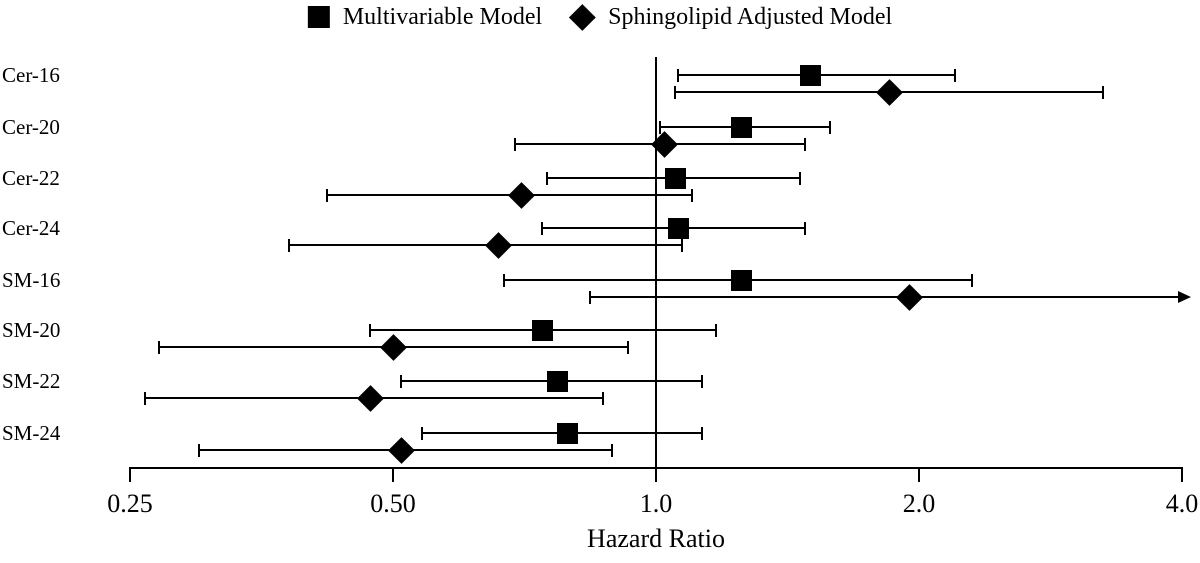 Image resolution: width=1200 pixels, height=563 pixels. Describe the element at coordinates (31, 127) in the screenshot. I see `category-label: Cer-20` at that location.